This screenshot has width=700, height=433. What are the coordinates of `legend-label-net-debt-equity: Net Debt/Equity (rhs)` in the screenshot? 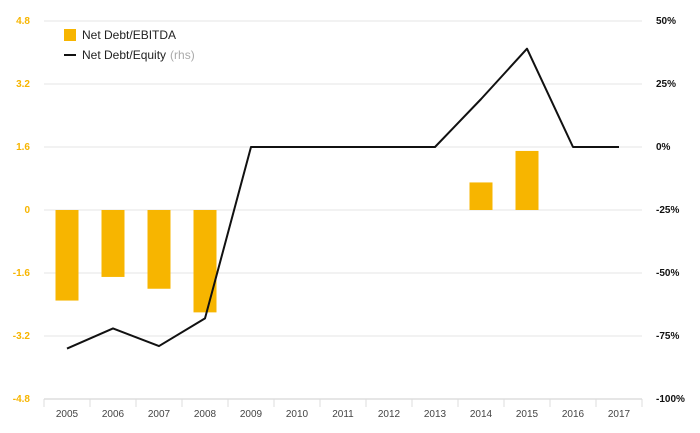 It's located at (138, 55).